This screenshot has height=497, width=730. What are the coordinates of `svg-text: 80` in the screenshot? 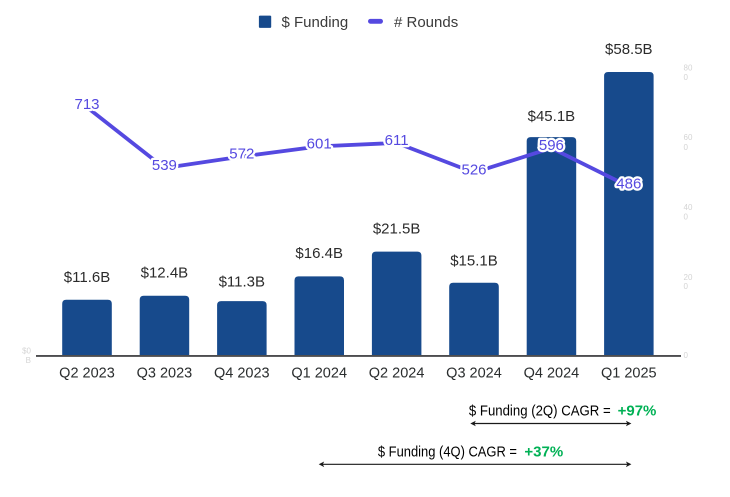 It's located at (688, 68).